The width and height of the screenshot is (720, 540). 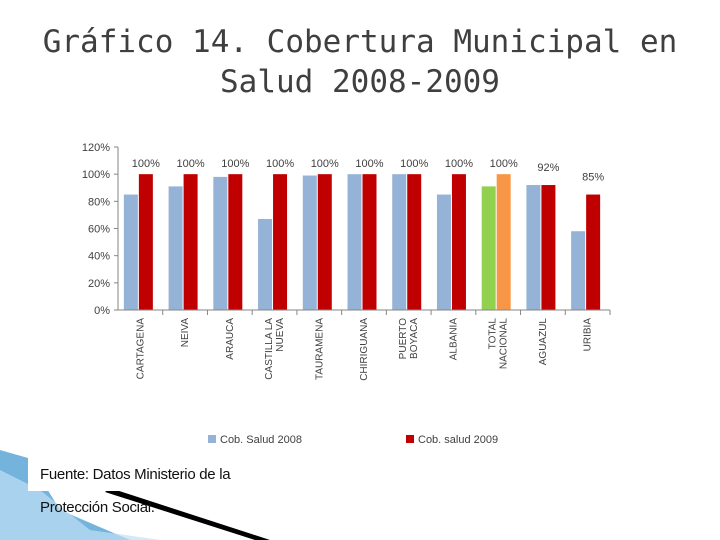 What do you see at coordinates (593, 178) in the screenshot?
I see `data-label: 85%` at bounding box center [593, 178].